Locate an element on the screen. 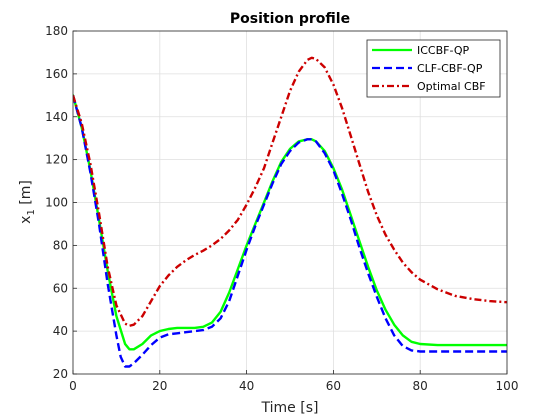 The image size is (560, 420). x-axis-label: Time [s] is located at coordinates (290, 408).